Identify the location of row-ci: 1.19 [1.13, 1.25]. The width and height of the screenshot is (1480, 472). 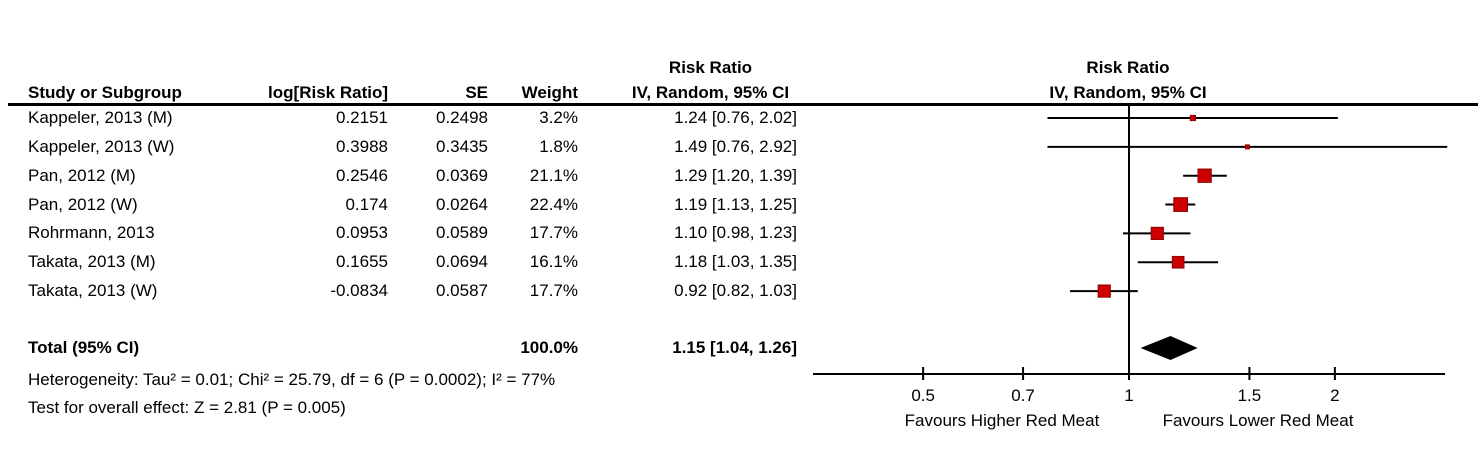
(735, 204).